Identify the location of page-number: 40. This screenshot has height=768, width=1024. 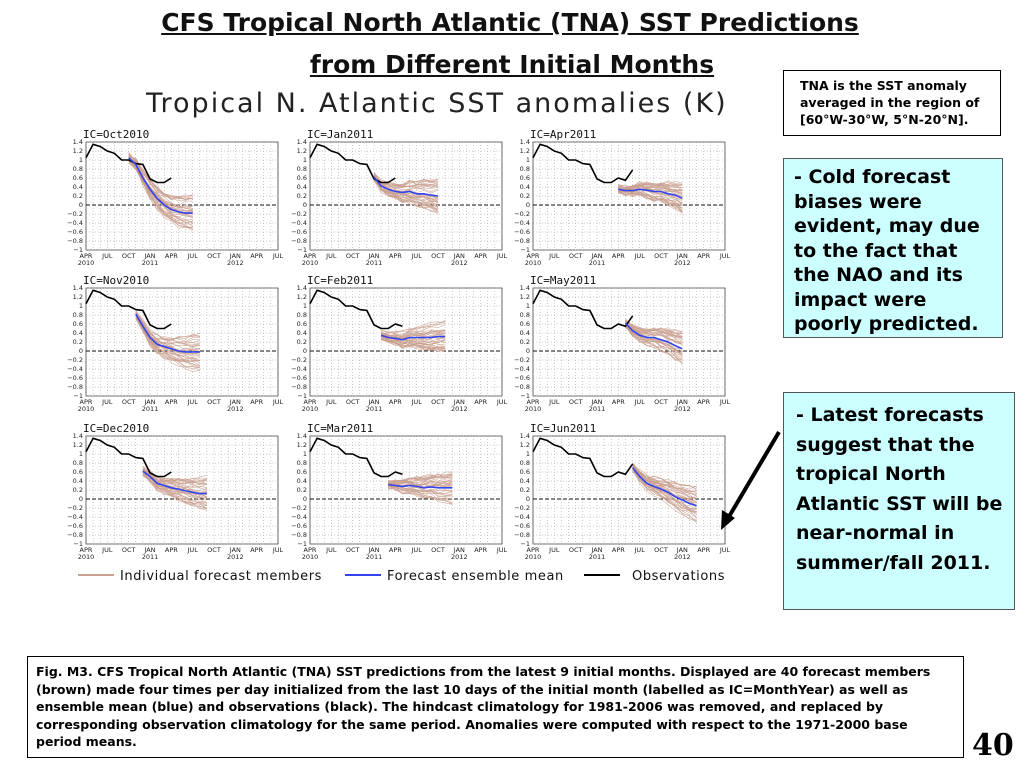
(993, 745).